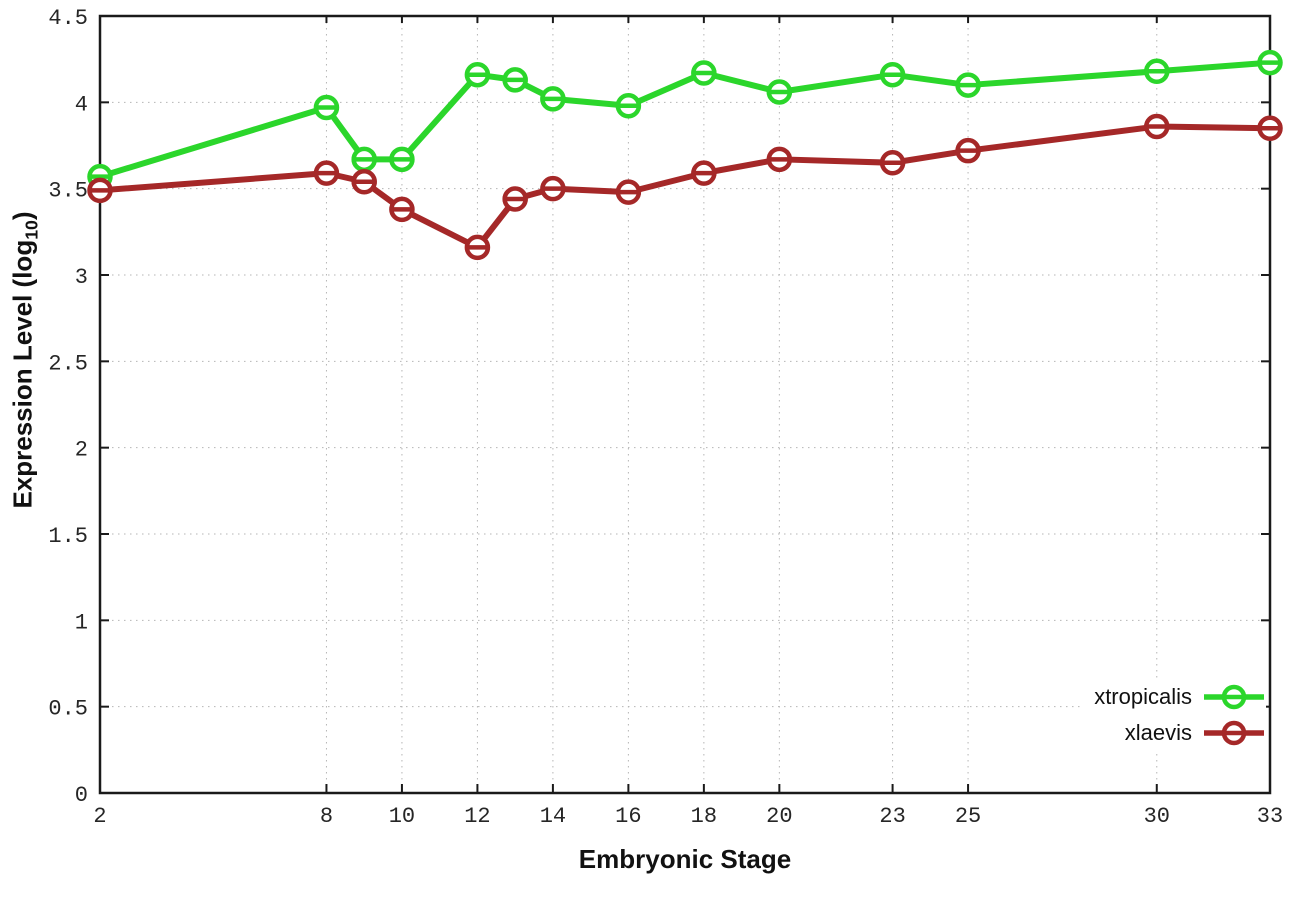 This screenshot has height=907, width=1296. Describe the element at coordinates (81, 104) in the screenshot. I see `y-tick-label: 4` at that location.